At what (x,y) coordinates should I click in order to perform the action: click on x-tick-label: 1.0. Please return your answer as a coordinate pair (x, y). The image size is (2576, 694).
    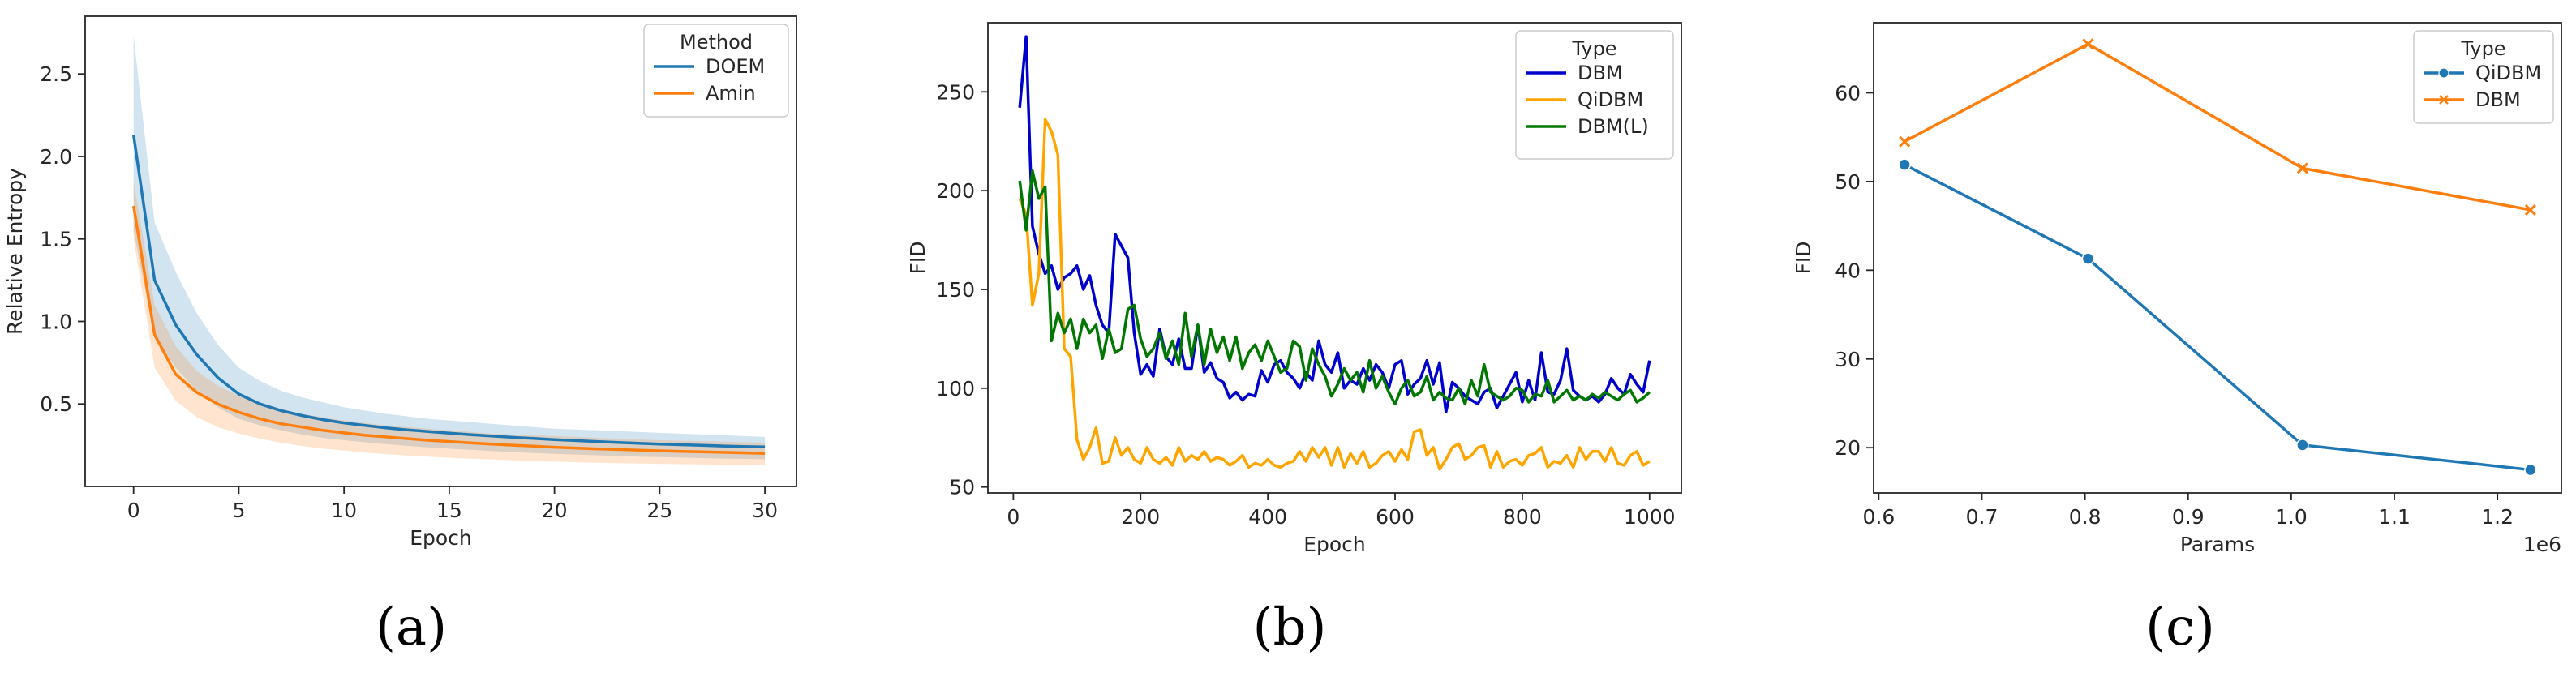
    Looking at the image, I should click on (2291, 517).